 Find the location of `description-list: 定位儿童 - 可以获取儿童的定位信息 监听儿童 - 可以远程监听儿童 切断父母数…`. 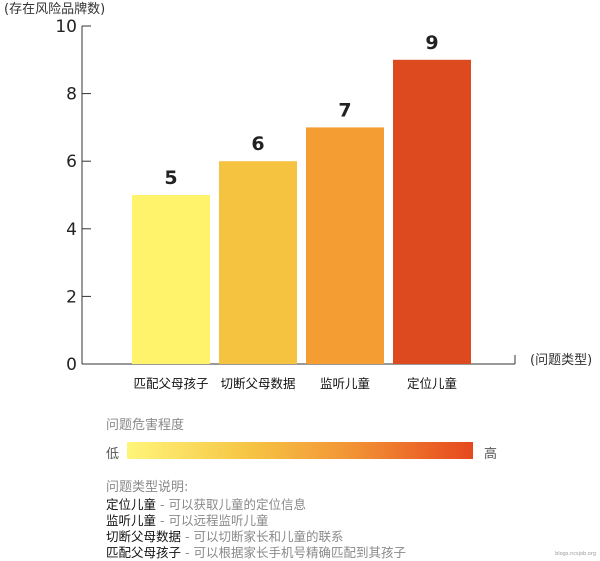

description-list: 定位儿童 - 可以获取儿童的定位信息 监听儿童 - 可以远程监听儿童 切断父母数… is located at coordinates (256, 529).